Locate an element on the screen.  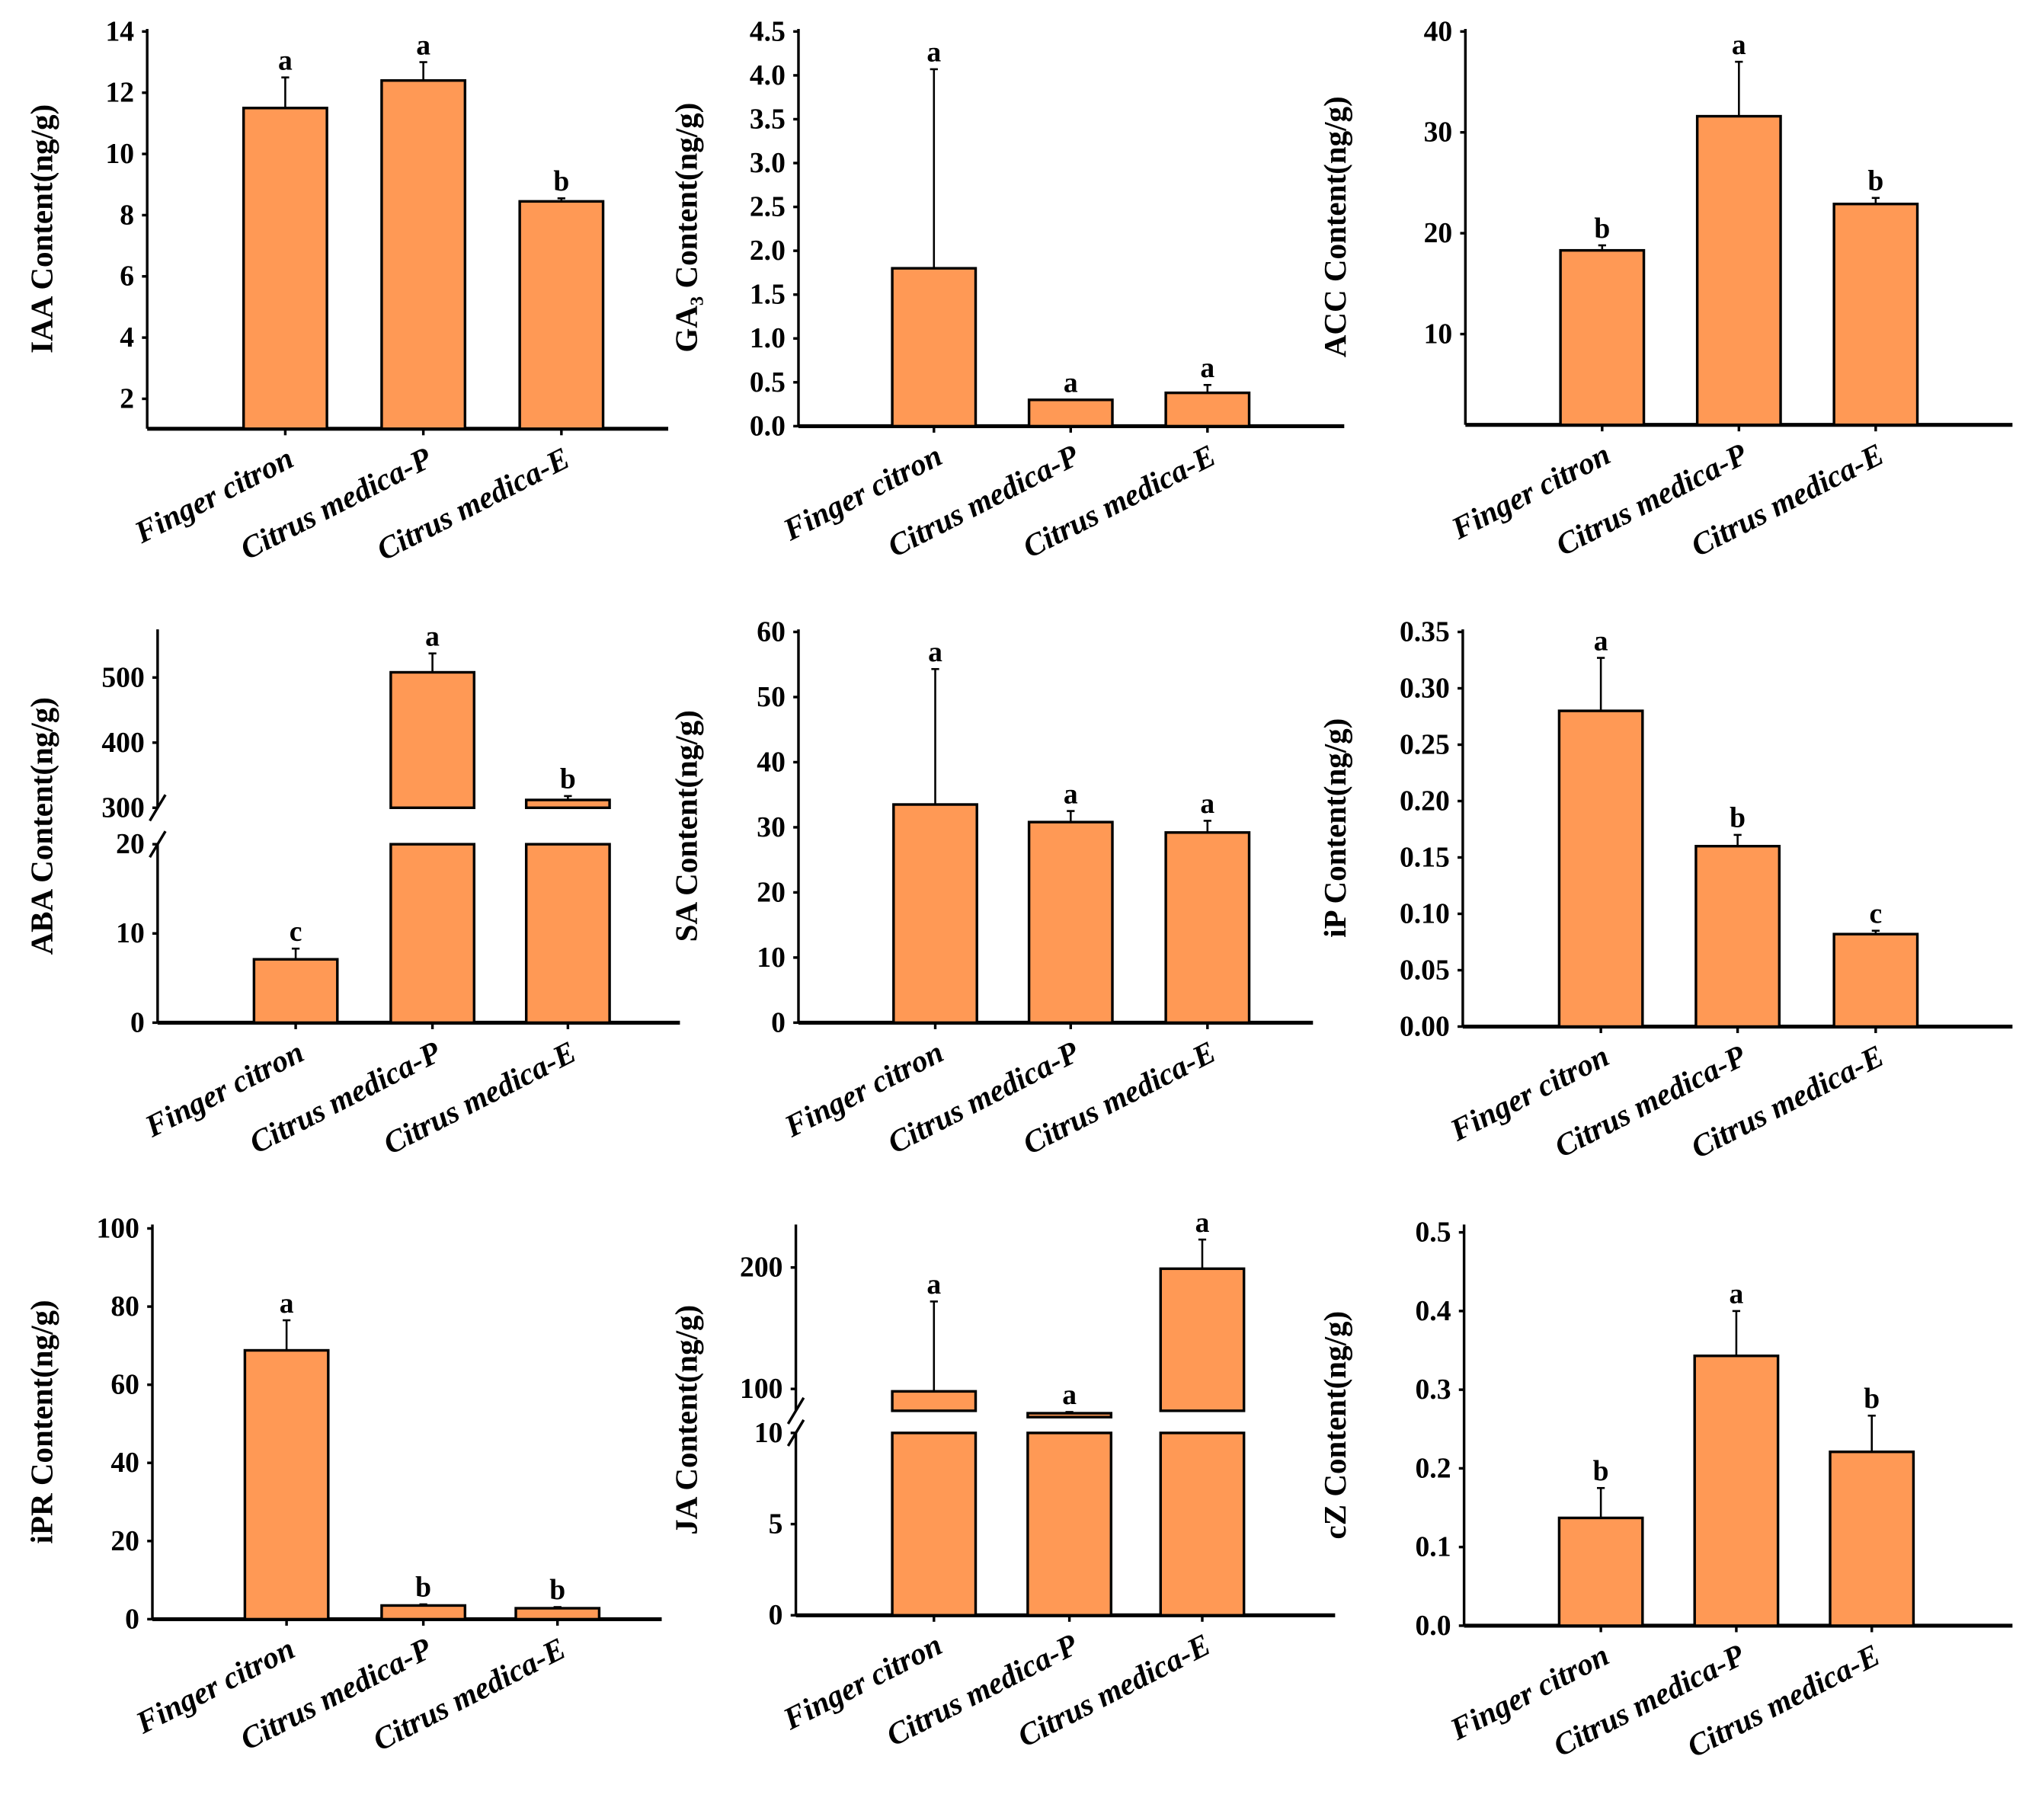
y-tick-label: 14 is located at coordinates (119, 31).